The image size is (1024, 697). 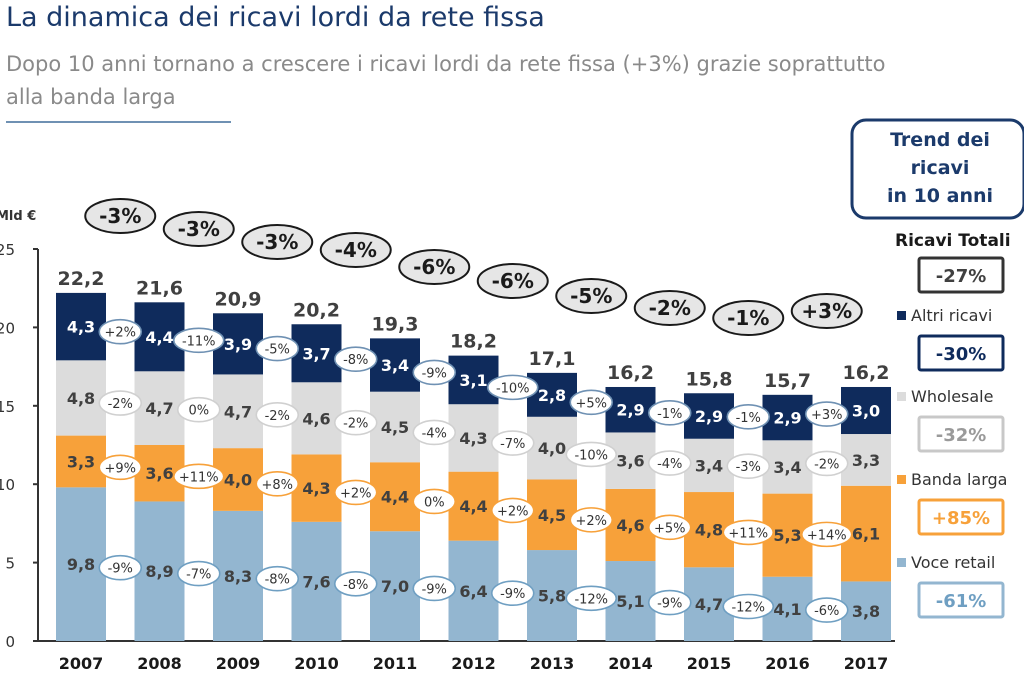 I want to click on legend-value: -30%, so click(x=961, y=354).